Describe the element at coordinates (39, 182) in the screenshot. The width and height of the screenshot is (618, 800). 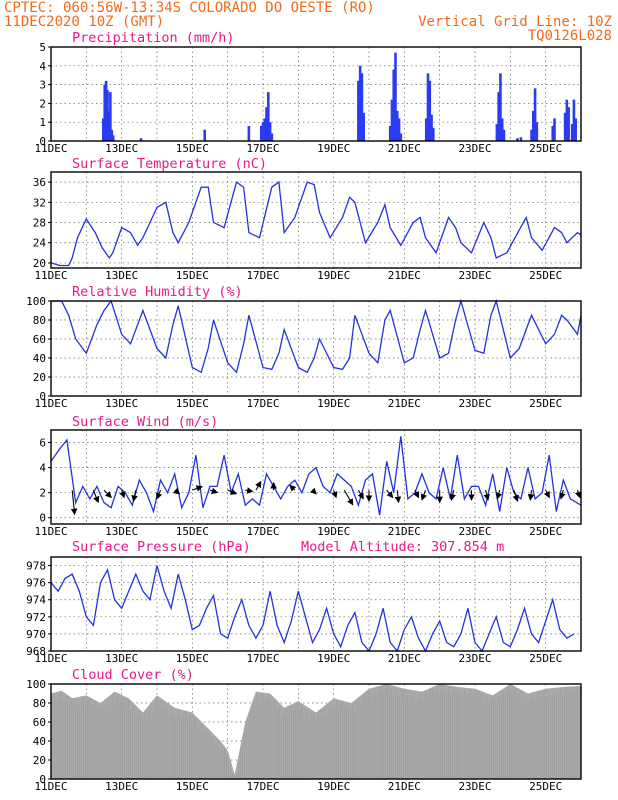
I see `y-tick-label: 36` at that location.